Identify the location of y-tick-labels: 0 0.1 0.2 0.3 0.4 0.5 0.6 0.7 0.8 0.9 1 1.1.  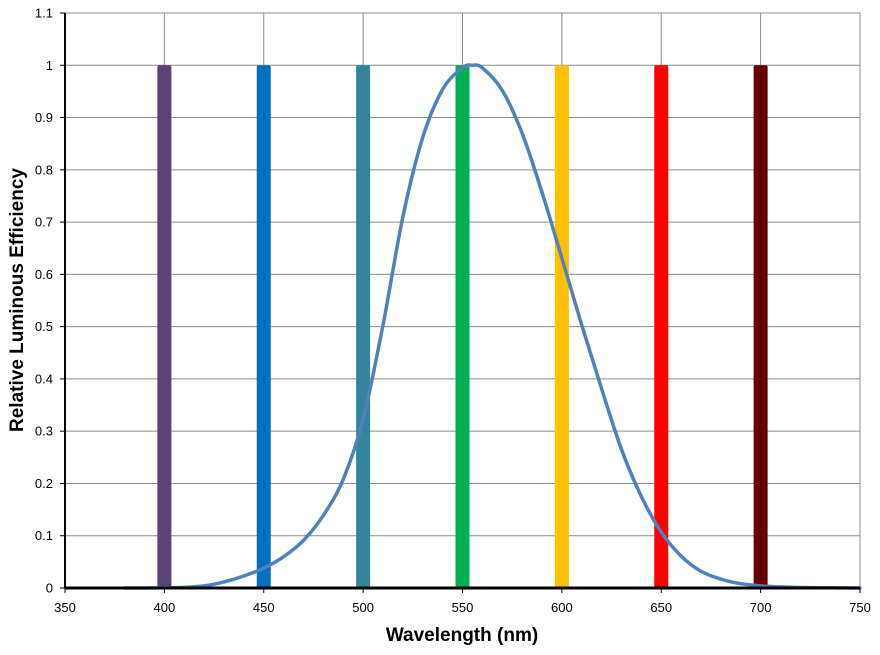
(44, 301).